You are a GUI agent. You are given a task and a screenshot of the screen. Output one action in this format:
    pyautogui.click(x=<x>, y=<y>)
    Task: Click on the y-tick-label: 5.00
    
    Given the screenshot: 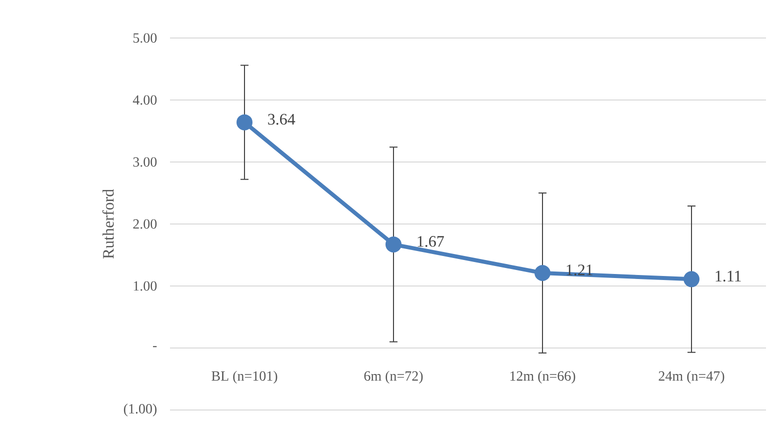 What is the action you would take?
    pyautogui.click(x=145, y=38)
    